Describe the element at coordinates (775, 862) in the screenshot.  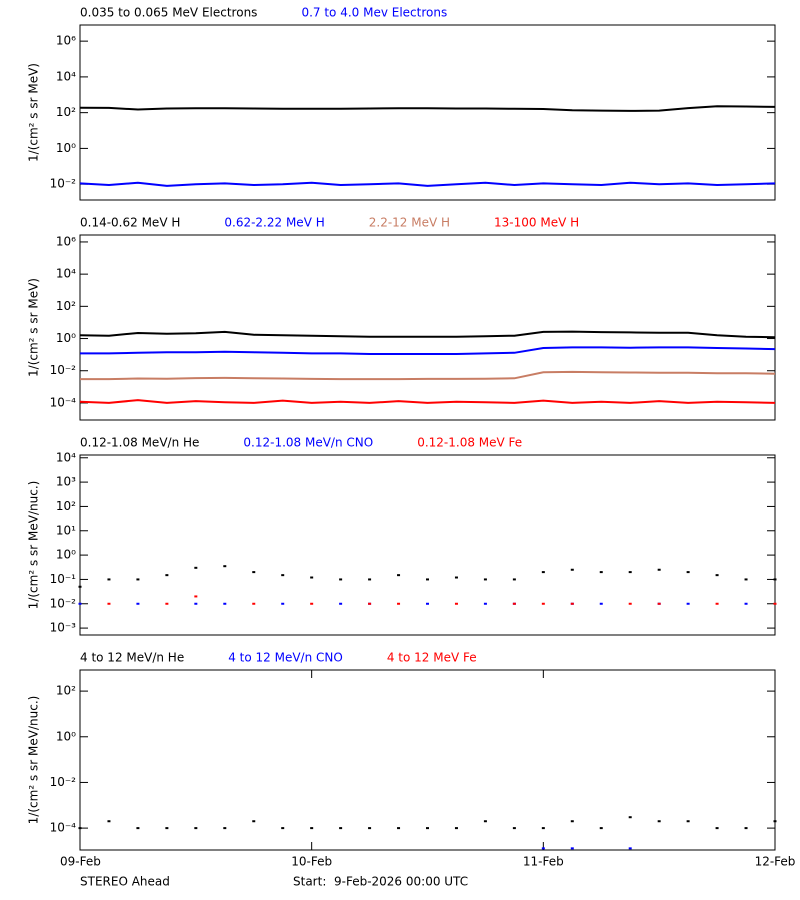
I see `x-tick-label: 12-Feb` at that location.